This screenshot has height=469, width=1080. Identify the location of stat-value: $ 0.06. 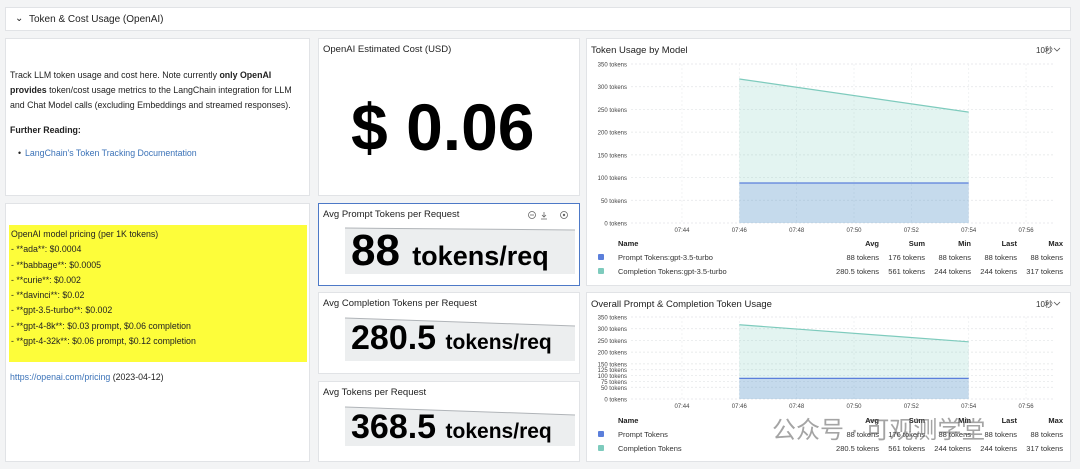
(443, 127).